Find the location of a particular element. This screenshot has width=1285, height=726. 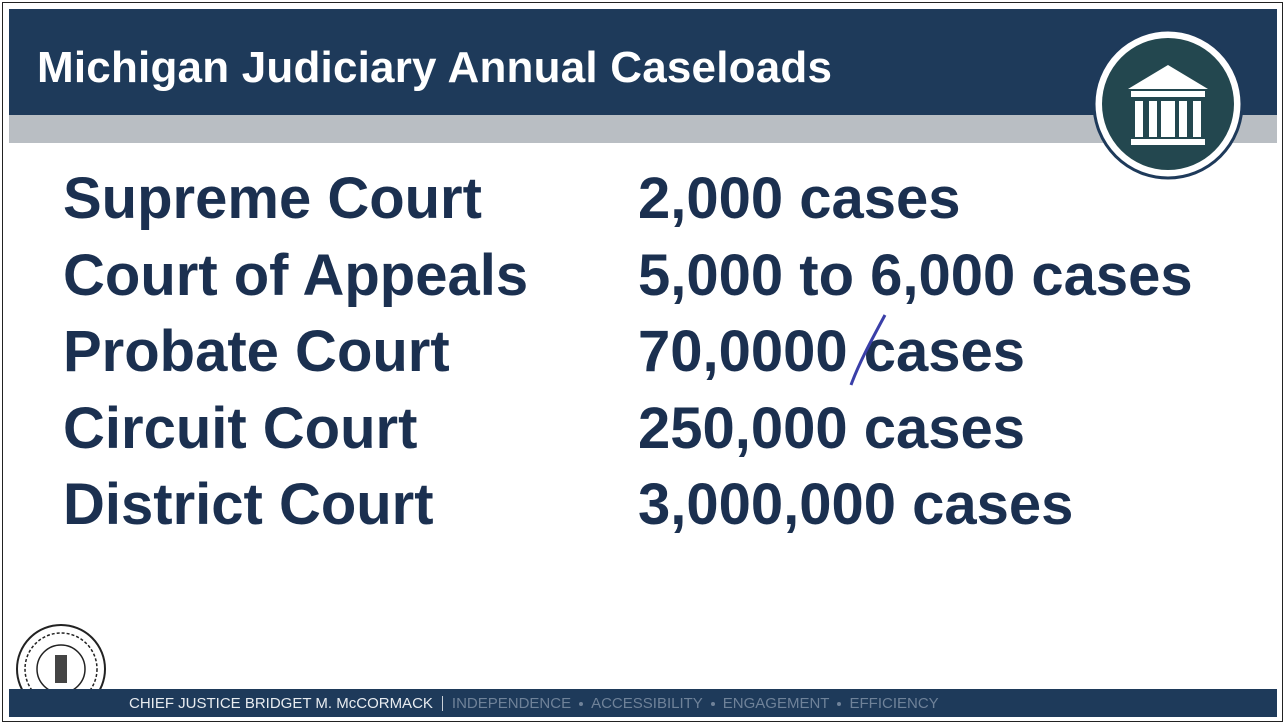

footer-value: EFFICIENCY is located at coordinates (894, 703).